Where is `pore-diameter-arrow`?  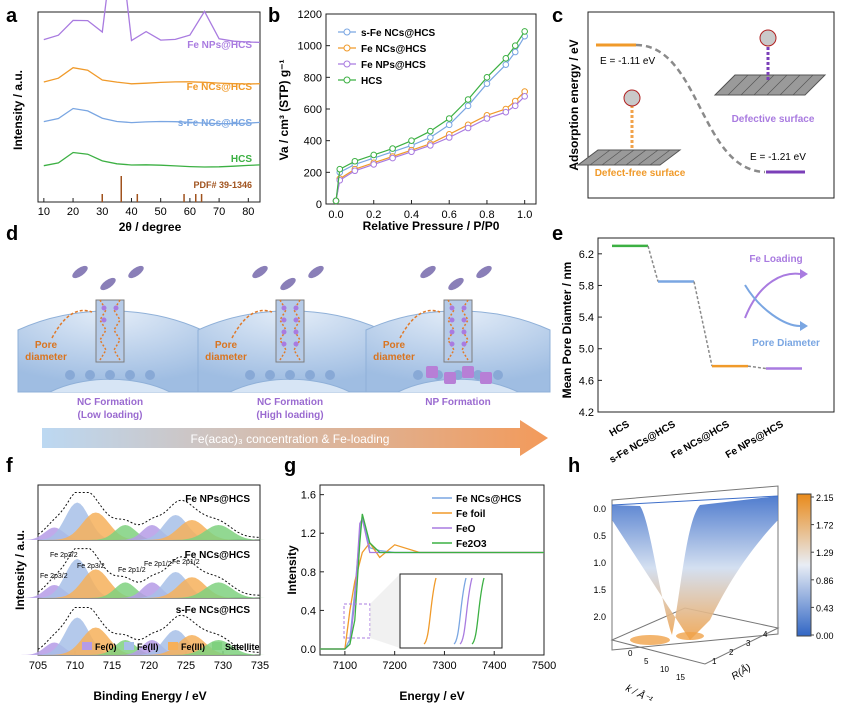
pore-diameter-arrow is located at coordinates (772, 305).